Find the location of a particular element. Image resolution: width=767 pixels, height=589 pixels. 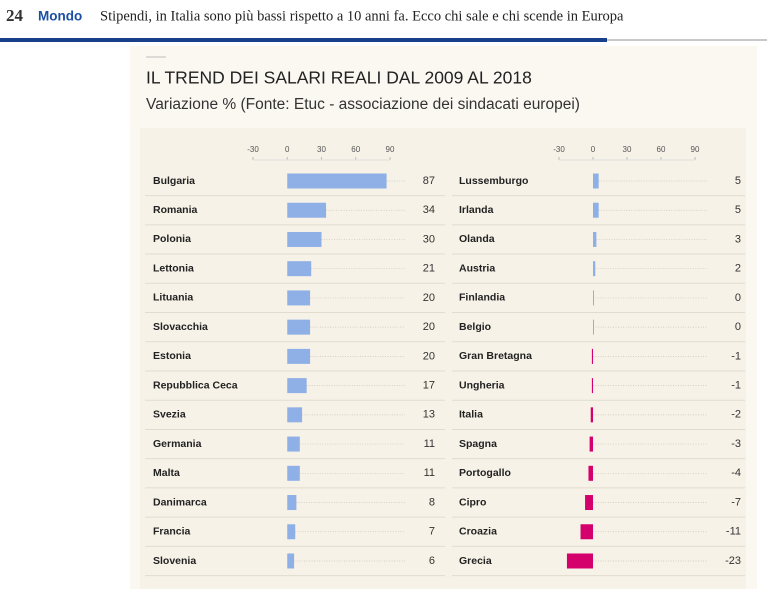

row-label: Finlandia is located at coordinates (482, 298).